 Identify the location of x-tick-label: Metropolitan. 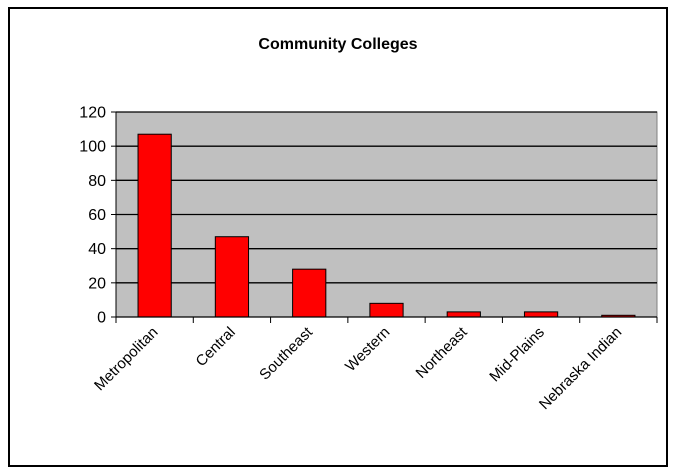
(126, 359).